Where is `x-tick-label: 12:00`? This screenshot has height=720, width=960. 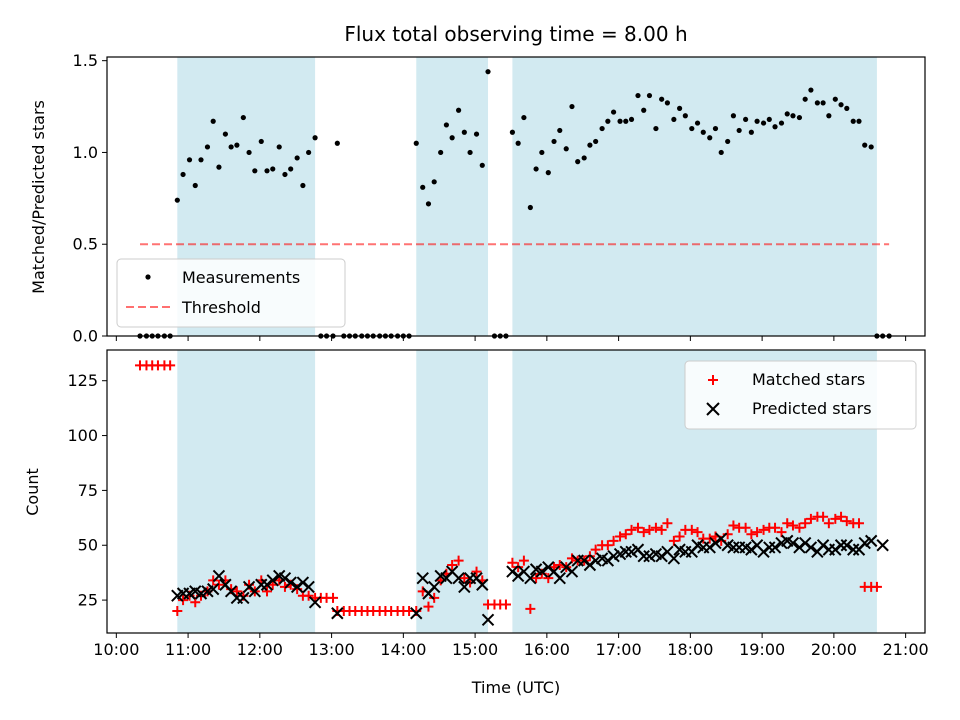
x-tick-label: 12:00 is located at coordinates (260, 649).